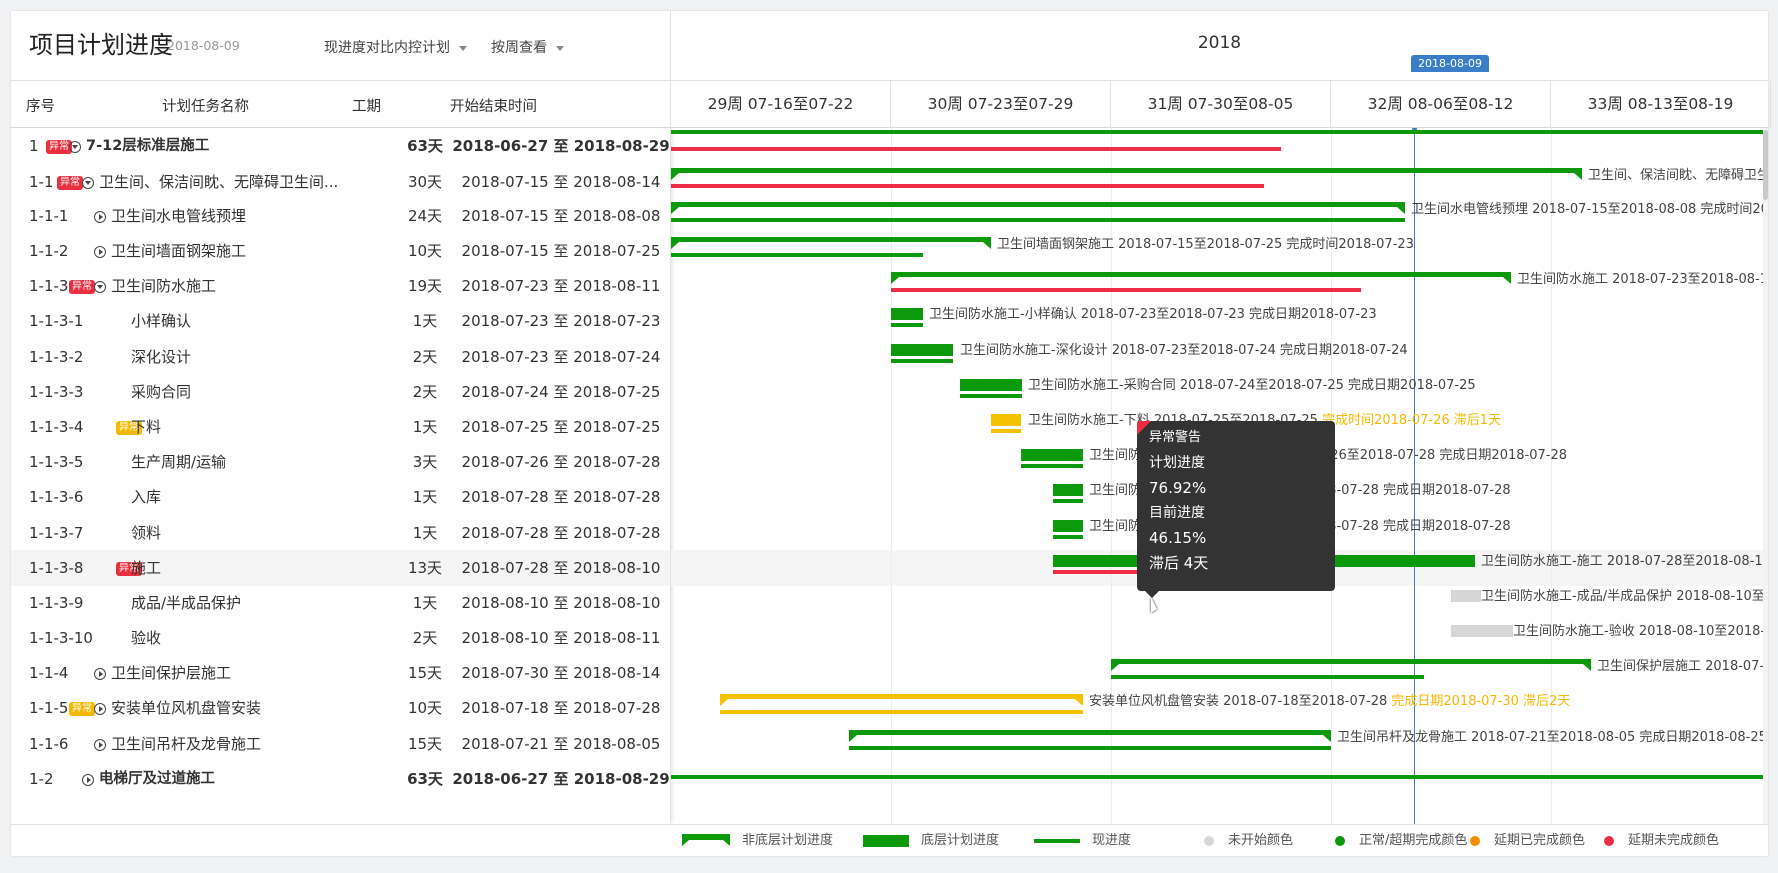 The width and height of the screenshot is (1778, 873). I want to click on task-name: 7-12层标准层施工, so click(148, 146).